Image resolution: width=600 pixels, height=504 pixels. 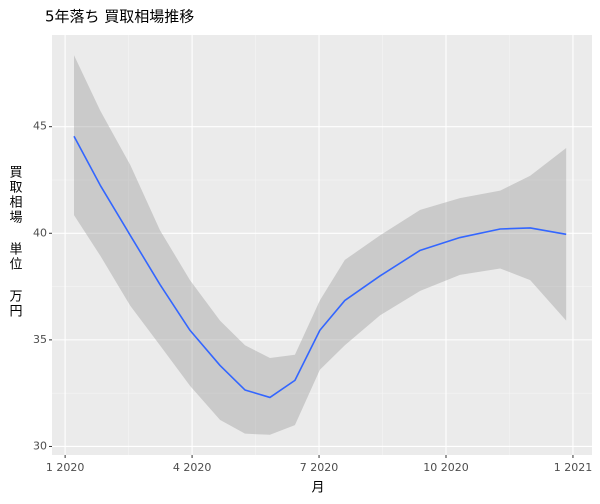 I want to click on x-tick-label: 10 2020, so click(x=446, y=467).